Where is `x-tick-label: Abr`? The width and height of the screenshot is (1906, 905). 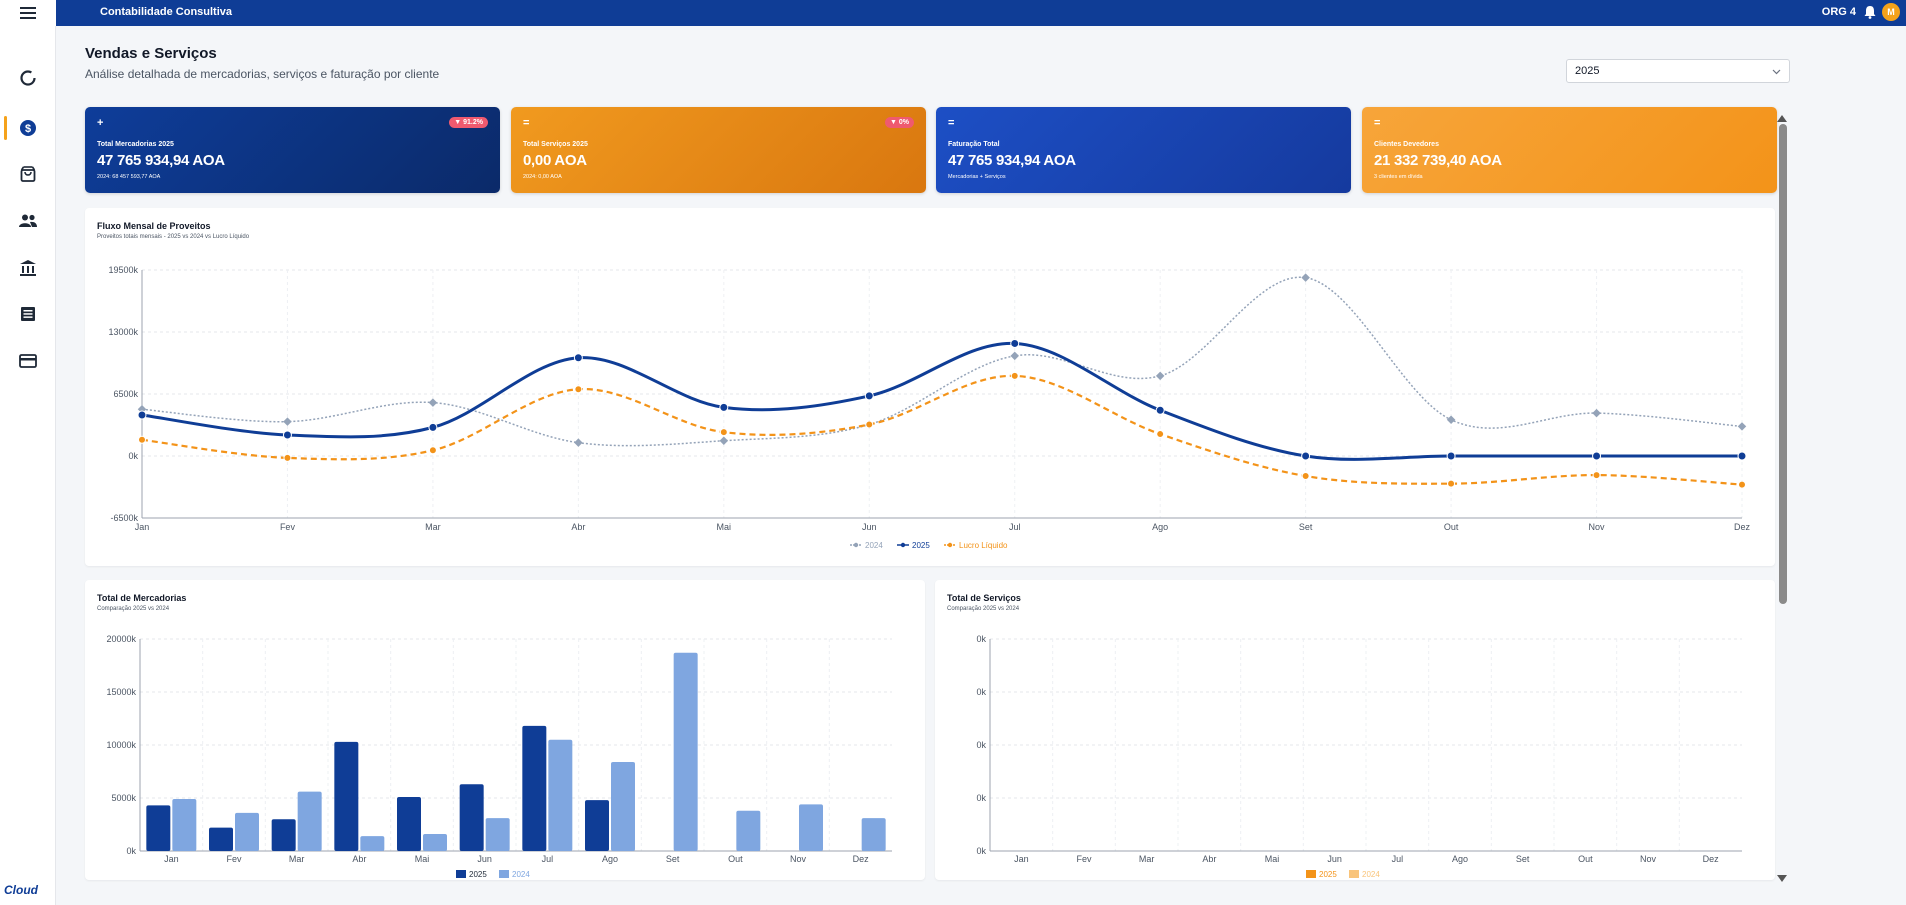
x-tick-label: Abr is located at coordinates (1209, 859).